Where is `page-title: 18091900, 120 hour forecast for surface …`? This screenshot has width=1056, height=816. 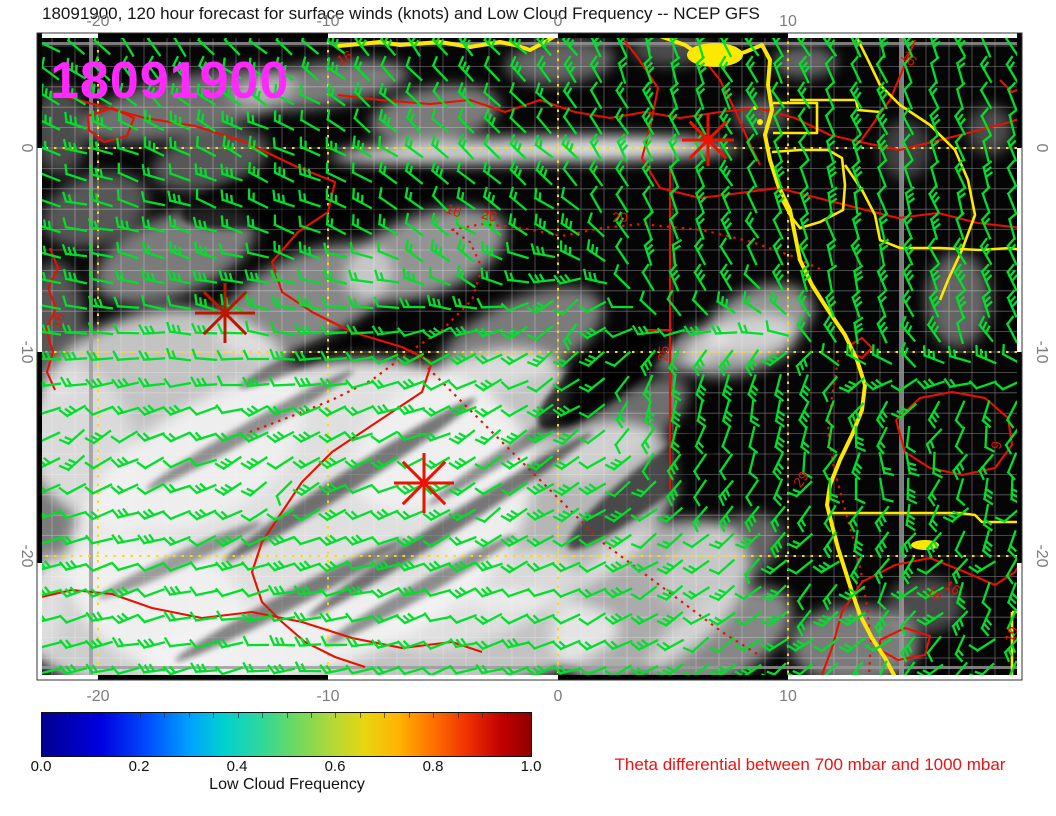 page-title: 18091900, 120 hour forecast for surface … is located at coordinates (401, 13).